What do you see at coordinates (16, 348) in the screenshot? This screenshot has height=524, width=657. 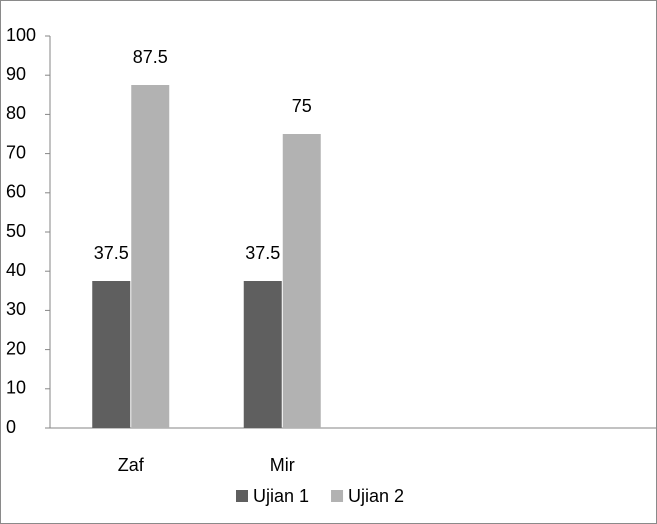 I see `y-tick-label: 20` at bounding box center [16, 348].